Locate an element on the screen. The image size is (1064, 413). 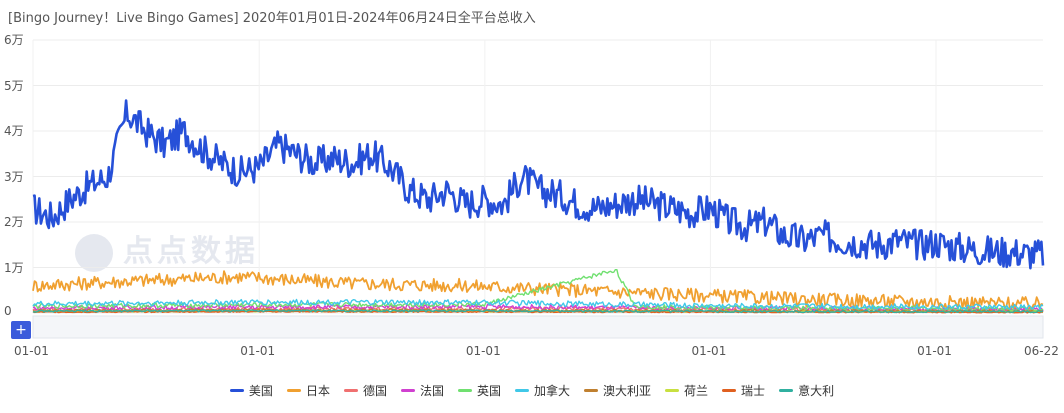
legend-item: 英国 is located at coordinates (479, 390).